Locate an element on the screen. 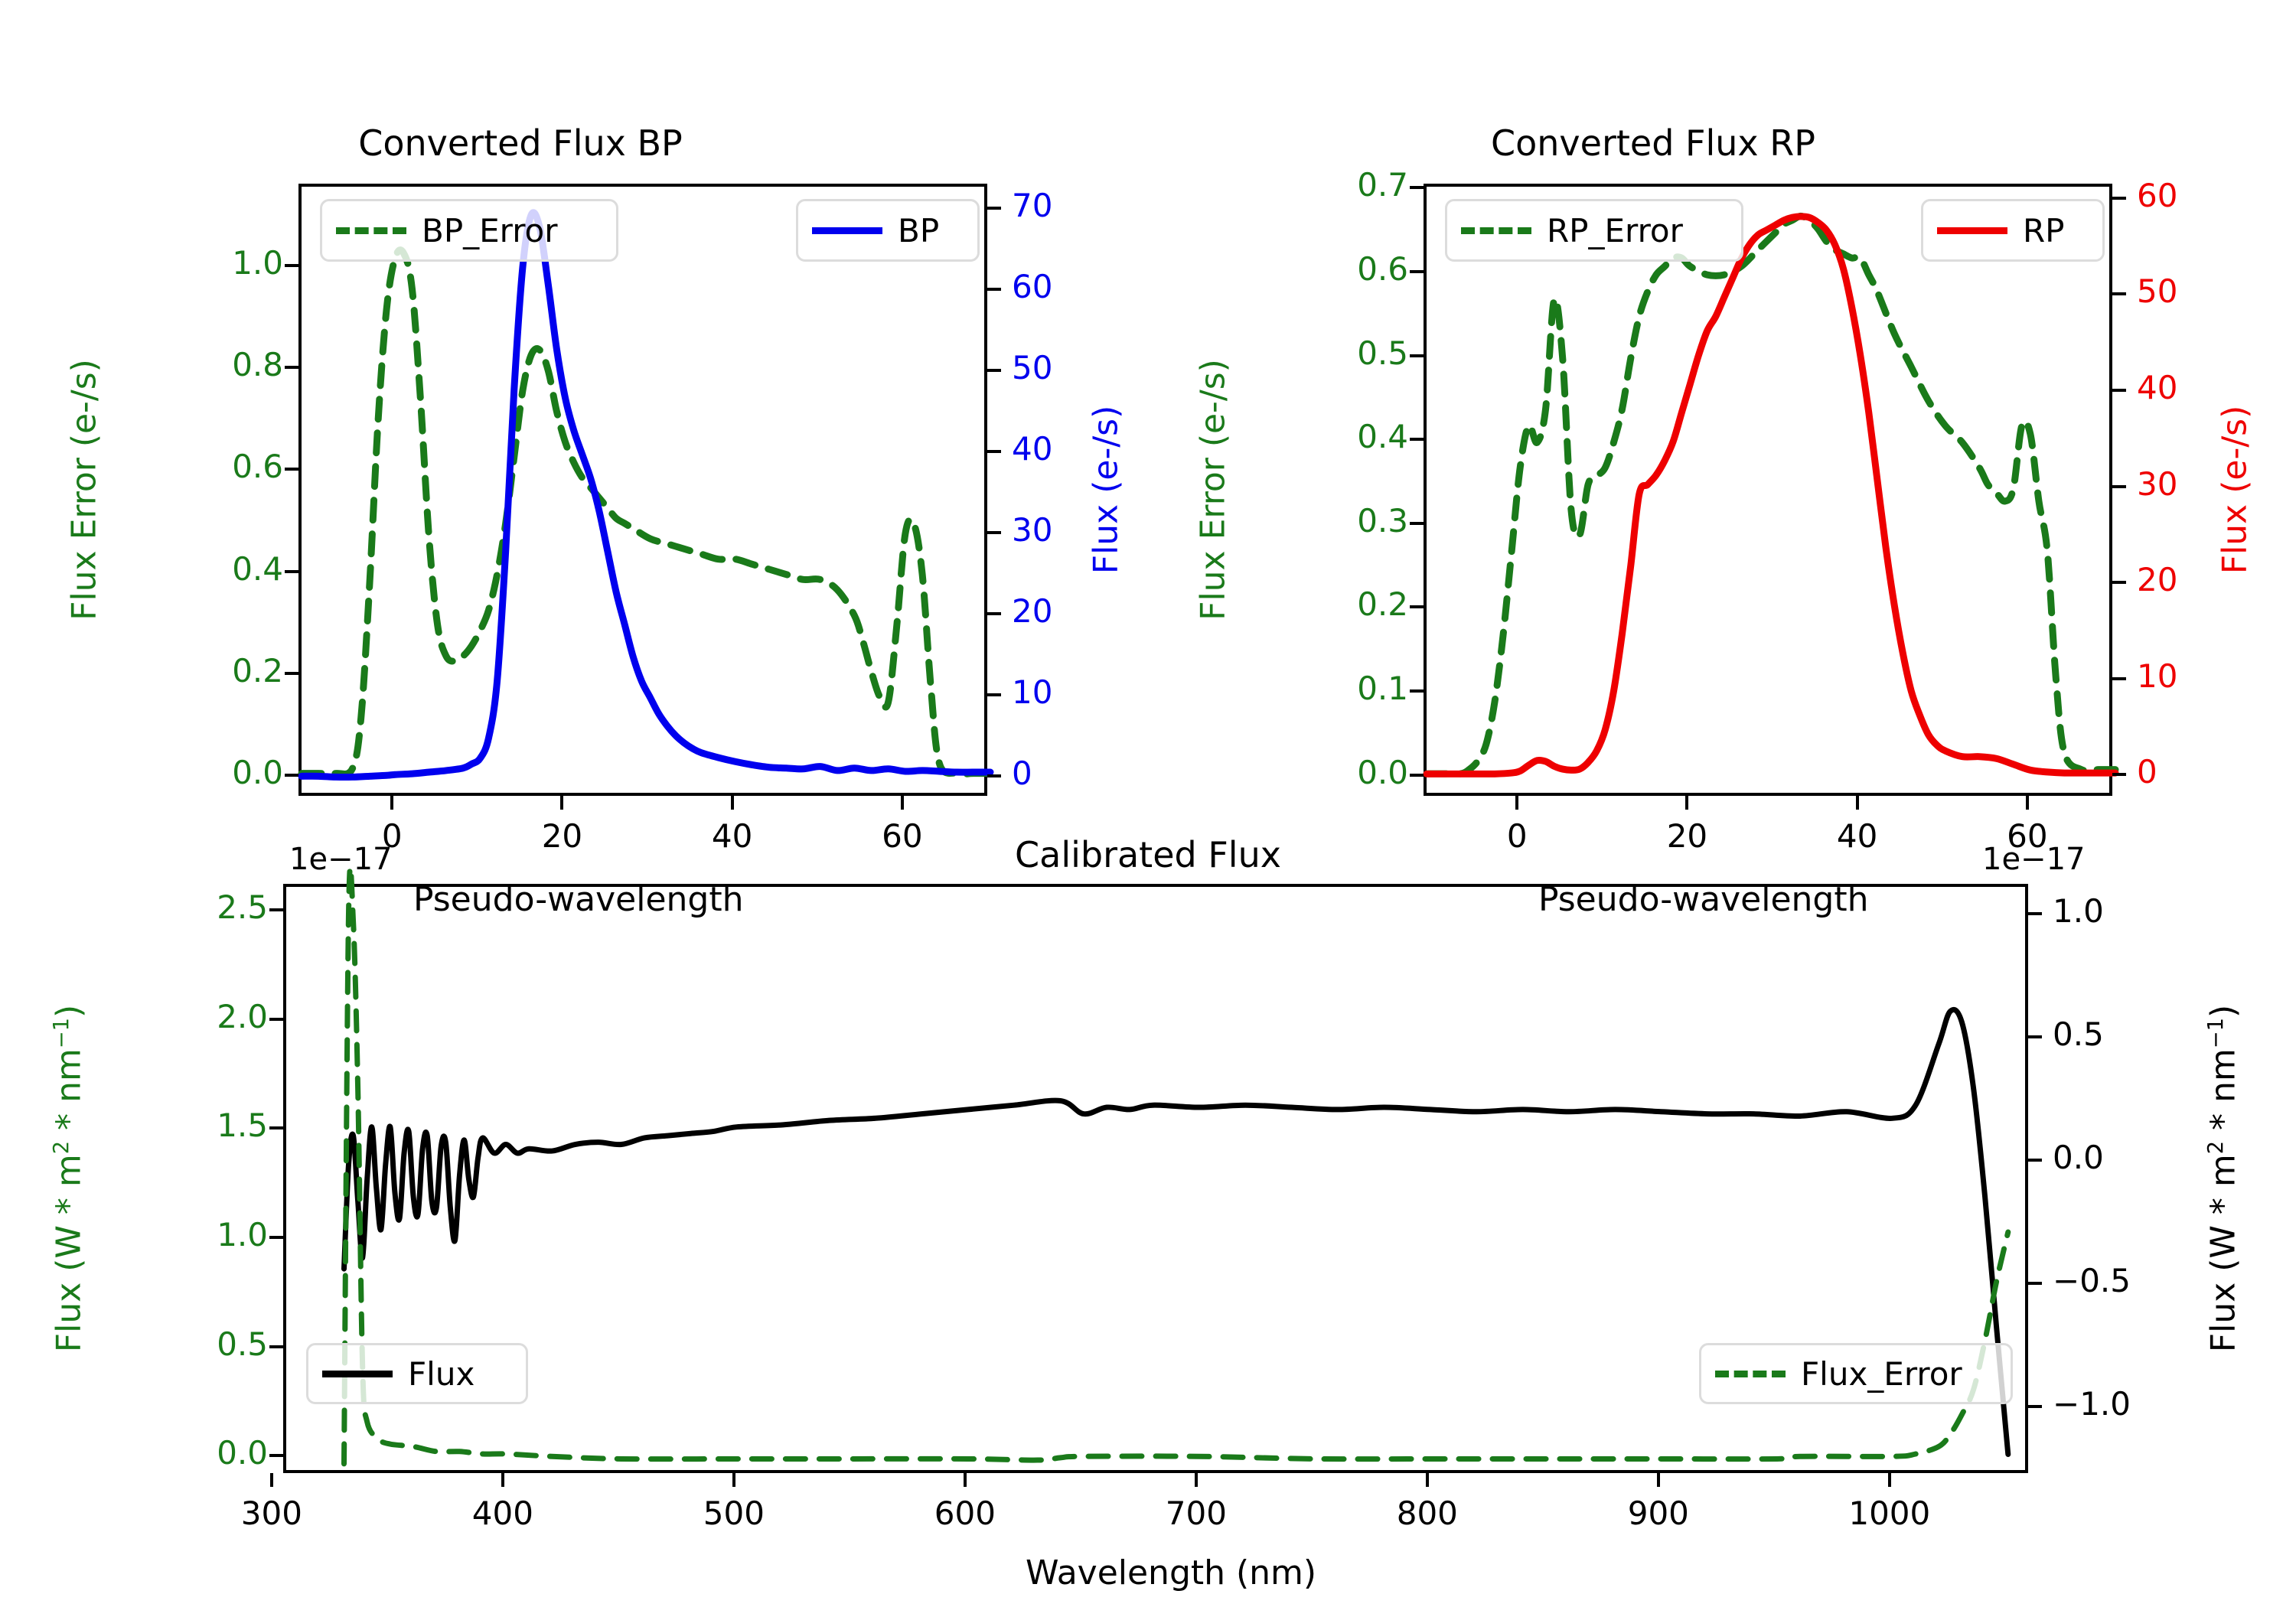 The image size is (2296, 1607). rp-left-ticks-label: 0.4 is located at coordinates (1382, 437).